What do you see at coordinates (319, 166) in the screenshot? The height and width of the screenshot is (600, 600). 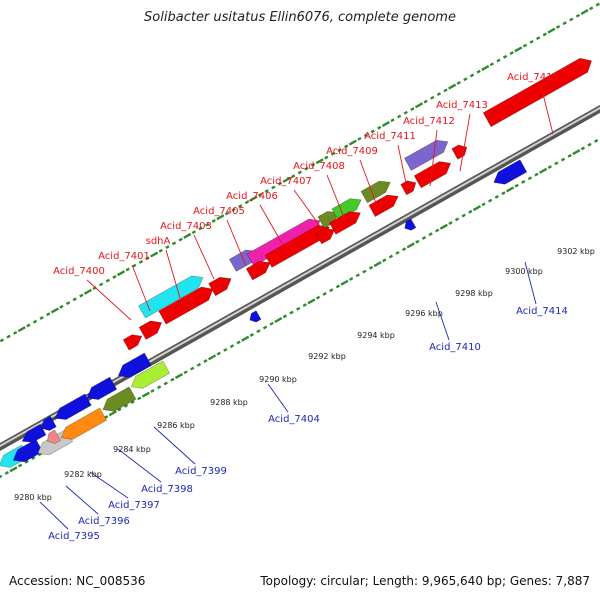 I see `forward-gene-label: Acid_7408` at bounding box center [319, 166].